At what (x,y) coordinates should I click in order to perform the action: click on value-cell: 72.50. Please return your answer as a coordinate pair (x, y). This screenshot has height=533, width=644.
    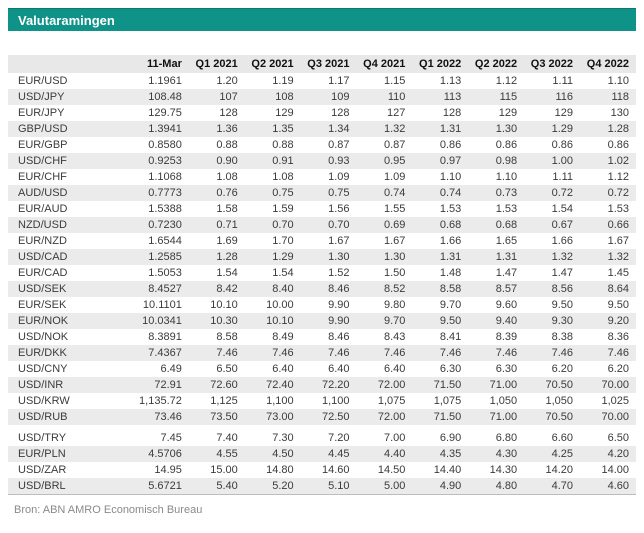
    Looking at the image, I should click on (335, 417).